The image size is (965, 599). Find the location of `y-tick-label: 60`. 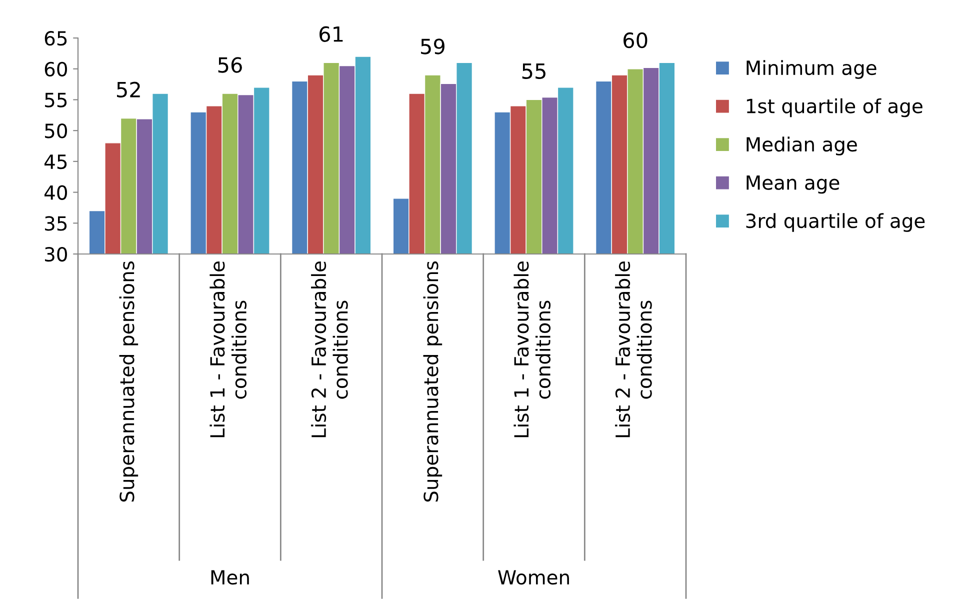

y-tick-label: 60 is located at coordinates (55, 69).